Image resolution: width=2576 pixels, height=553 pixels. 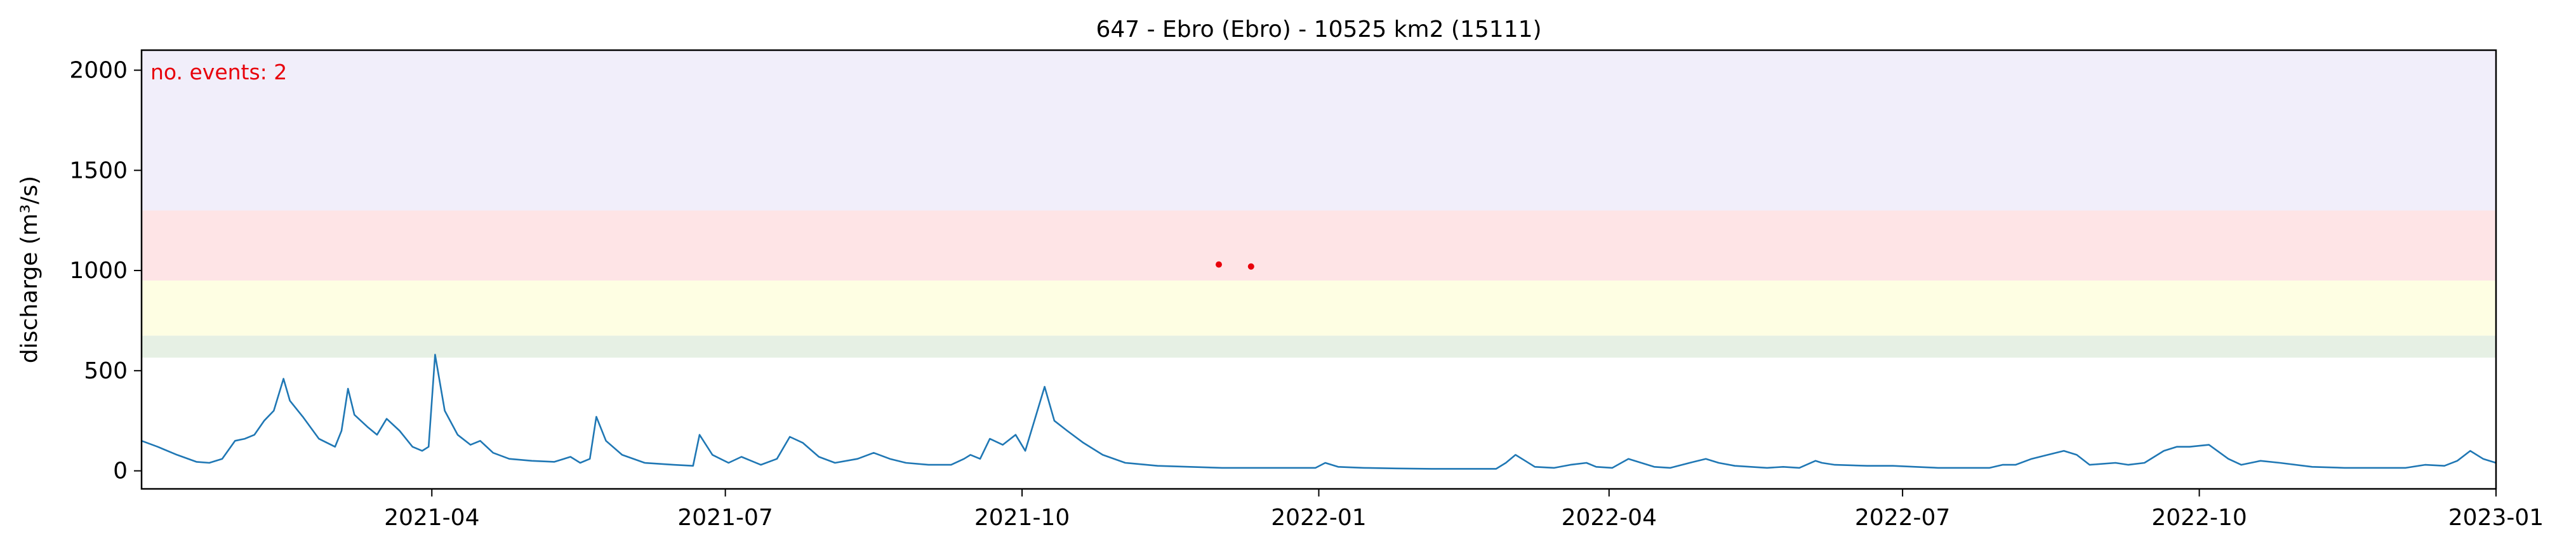 I want to click on x-tick-label: 2021-07, so click(x=725, y=518).